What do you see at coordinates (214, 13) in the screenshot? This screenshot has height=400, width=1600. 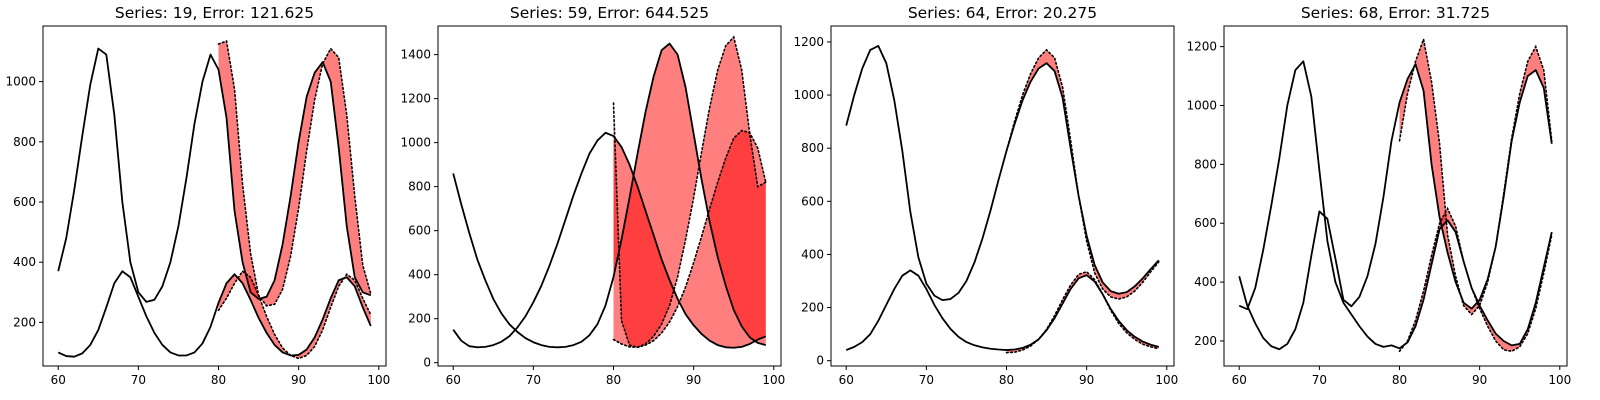 I see `chart-title: Series: 19, Error: 121.625` at bounding box center [214, 13].